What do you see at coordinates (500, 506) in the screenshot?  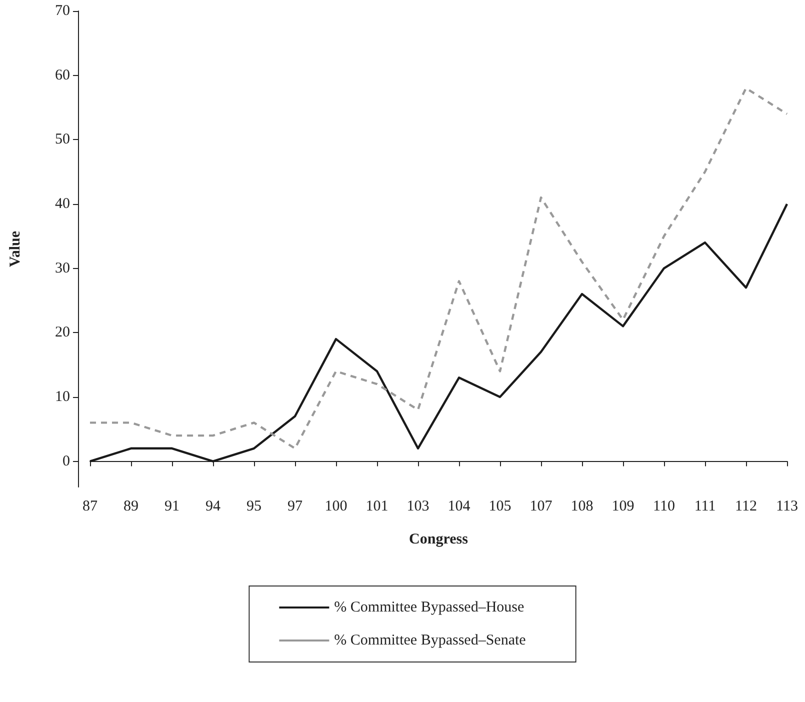 I see `x-tick-label: 105` at bounding box center [500, 506].